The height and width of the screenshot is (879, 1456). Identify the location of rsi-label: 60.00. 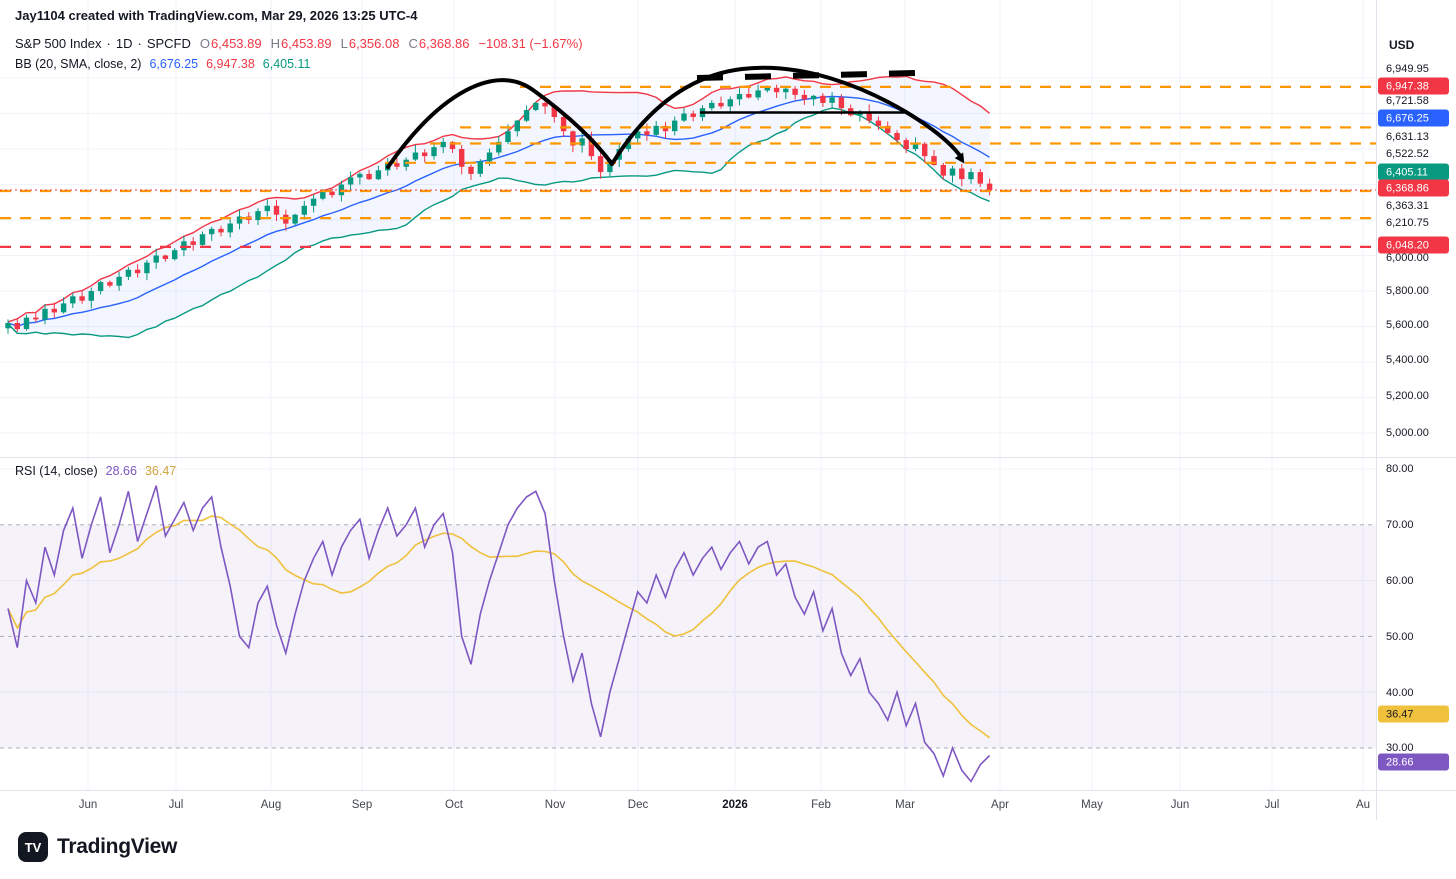
(1400, 581).